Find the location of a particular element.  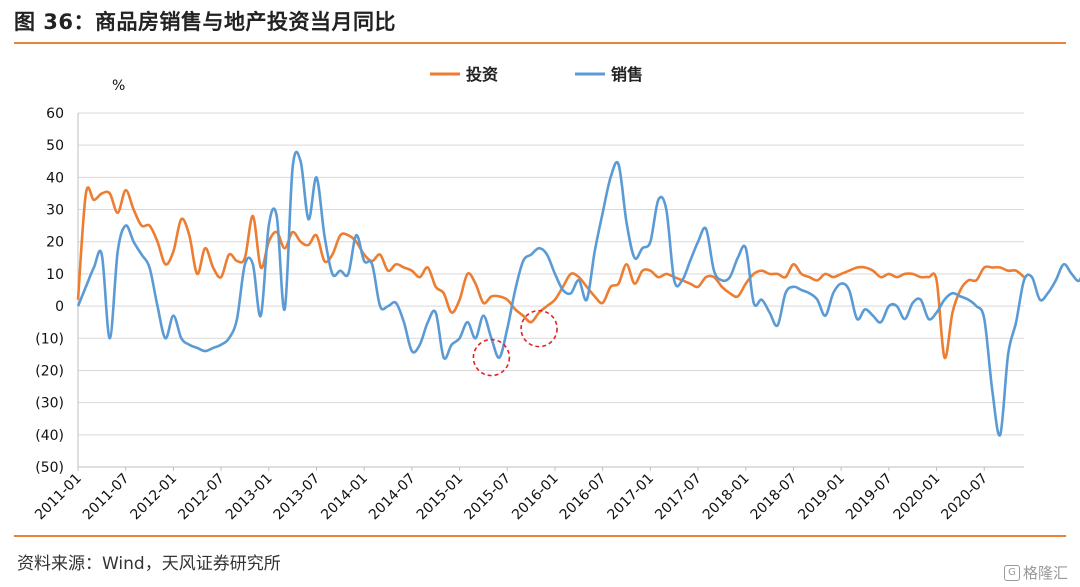

legend-investment-label: 投资 is located at coordinates (482, 74).